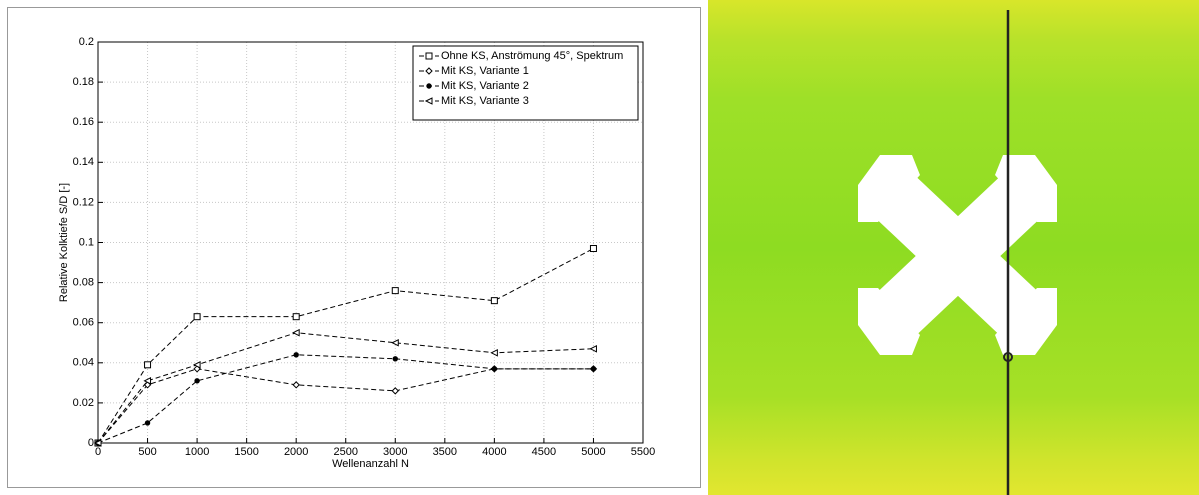 The width and height of the screenshot is (1199, 495). What do you see at coordinates (370, 464) in the screenshot?
I see `x-axis-label: Wellenanzahl N` at bounding box center [370, 464].